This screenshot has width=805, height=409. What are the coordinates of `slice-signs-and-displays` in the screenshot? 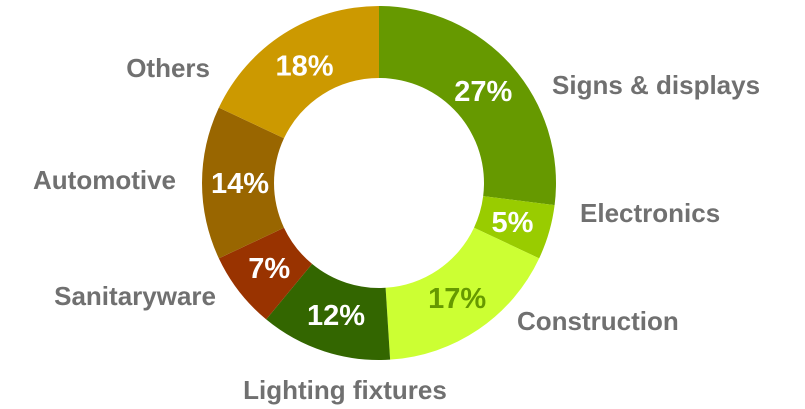 It's located at (467, 106).